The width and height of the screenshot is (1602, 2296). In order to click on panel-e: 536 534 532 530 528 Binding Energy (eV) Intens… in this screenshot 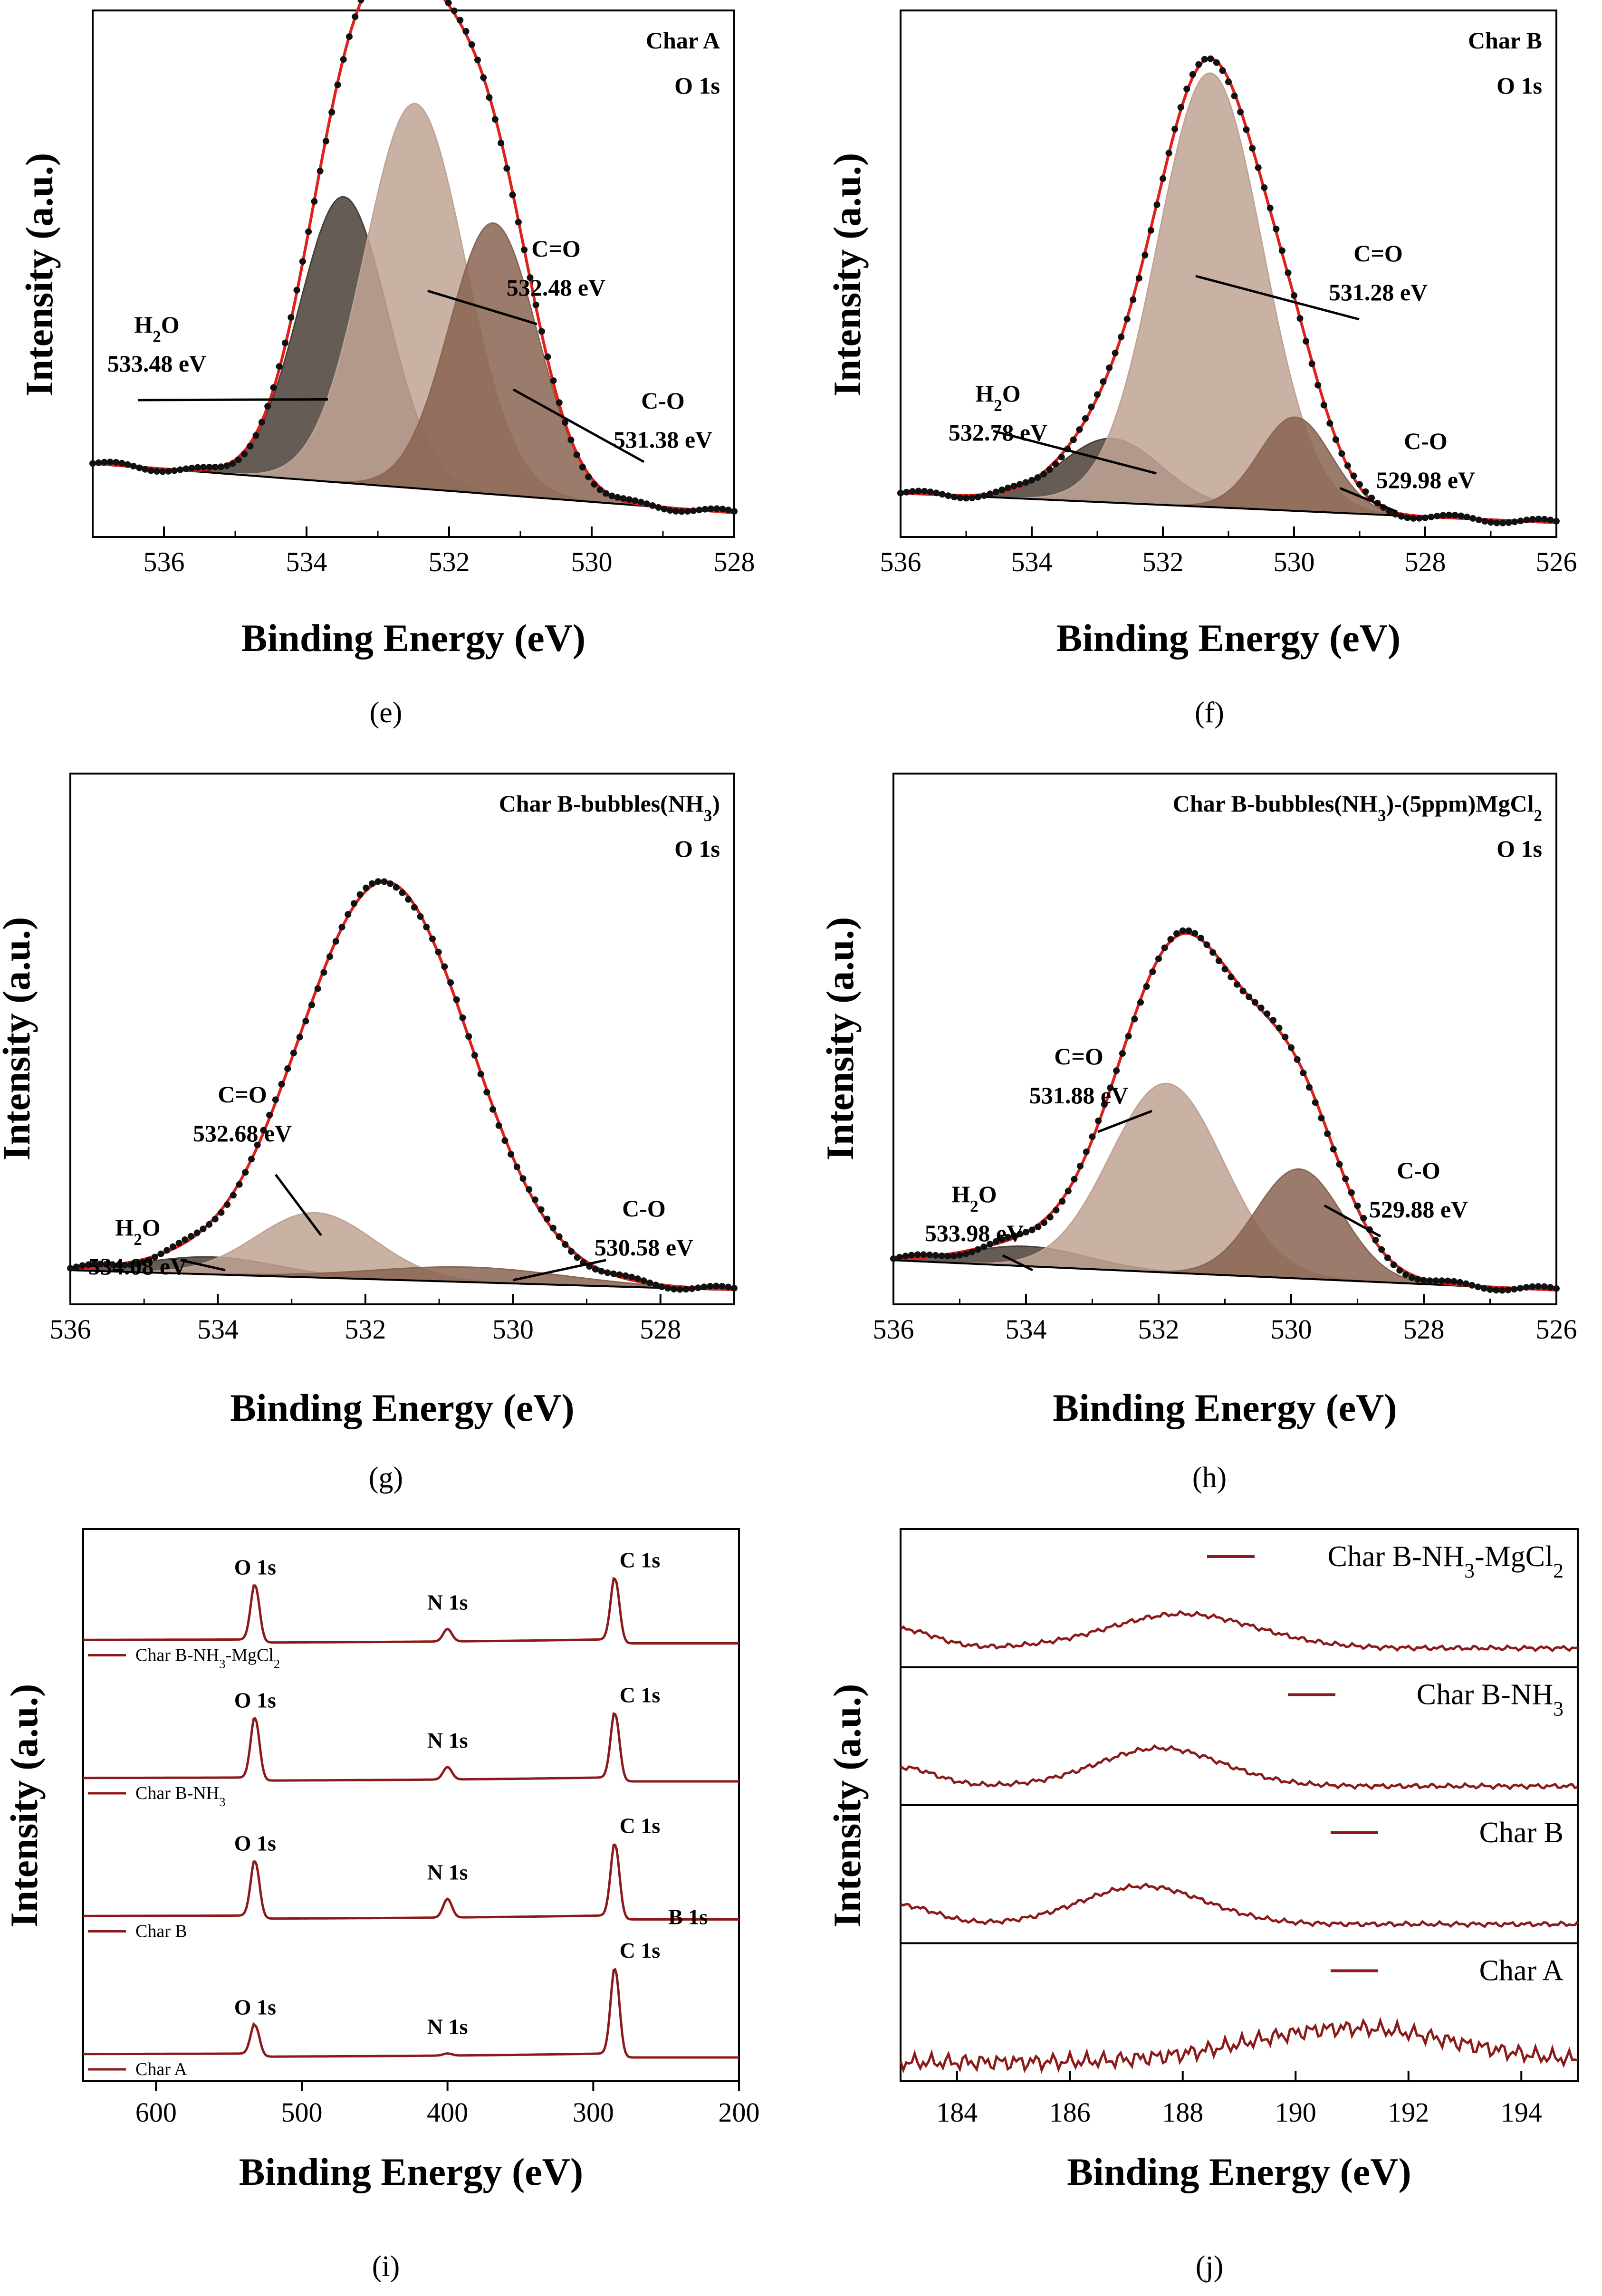, I will do `click(387, 364)`.